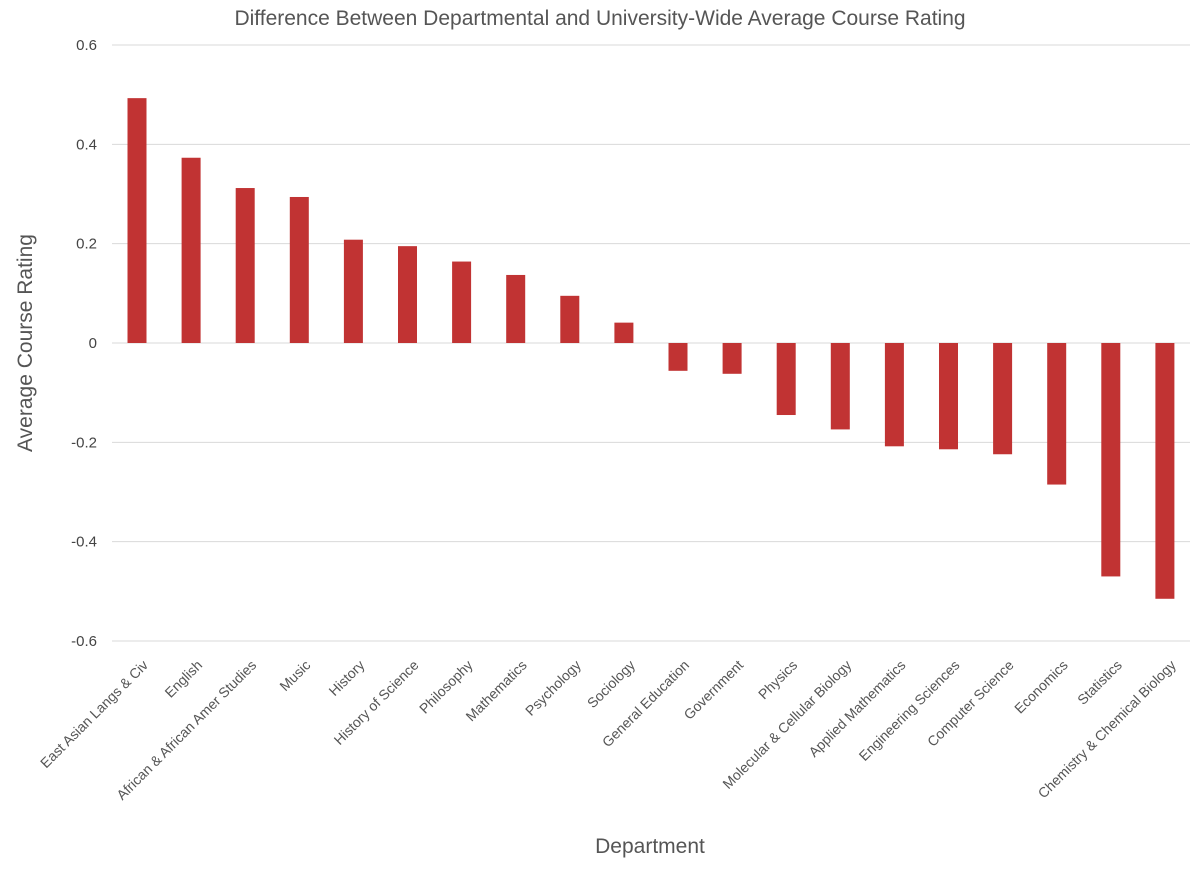 The width and height of the screenshot is (1200, 873). What do you see at coordinates (553, 688) in the screenshot?
I see `x-tick-label: Psychology` at bounding box center [553, 688].